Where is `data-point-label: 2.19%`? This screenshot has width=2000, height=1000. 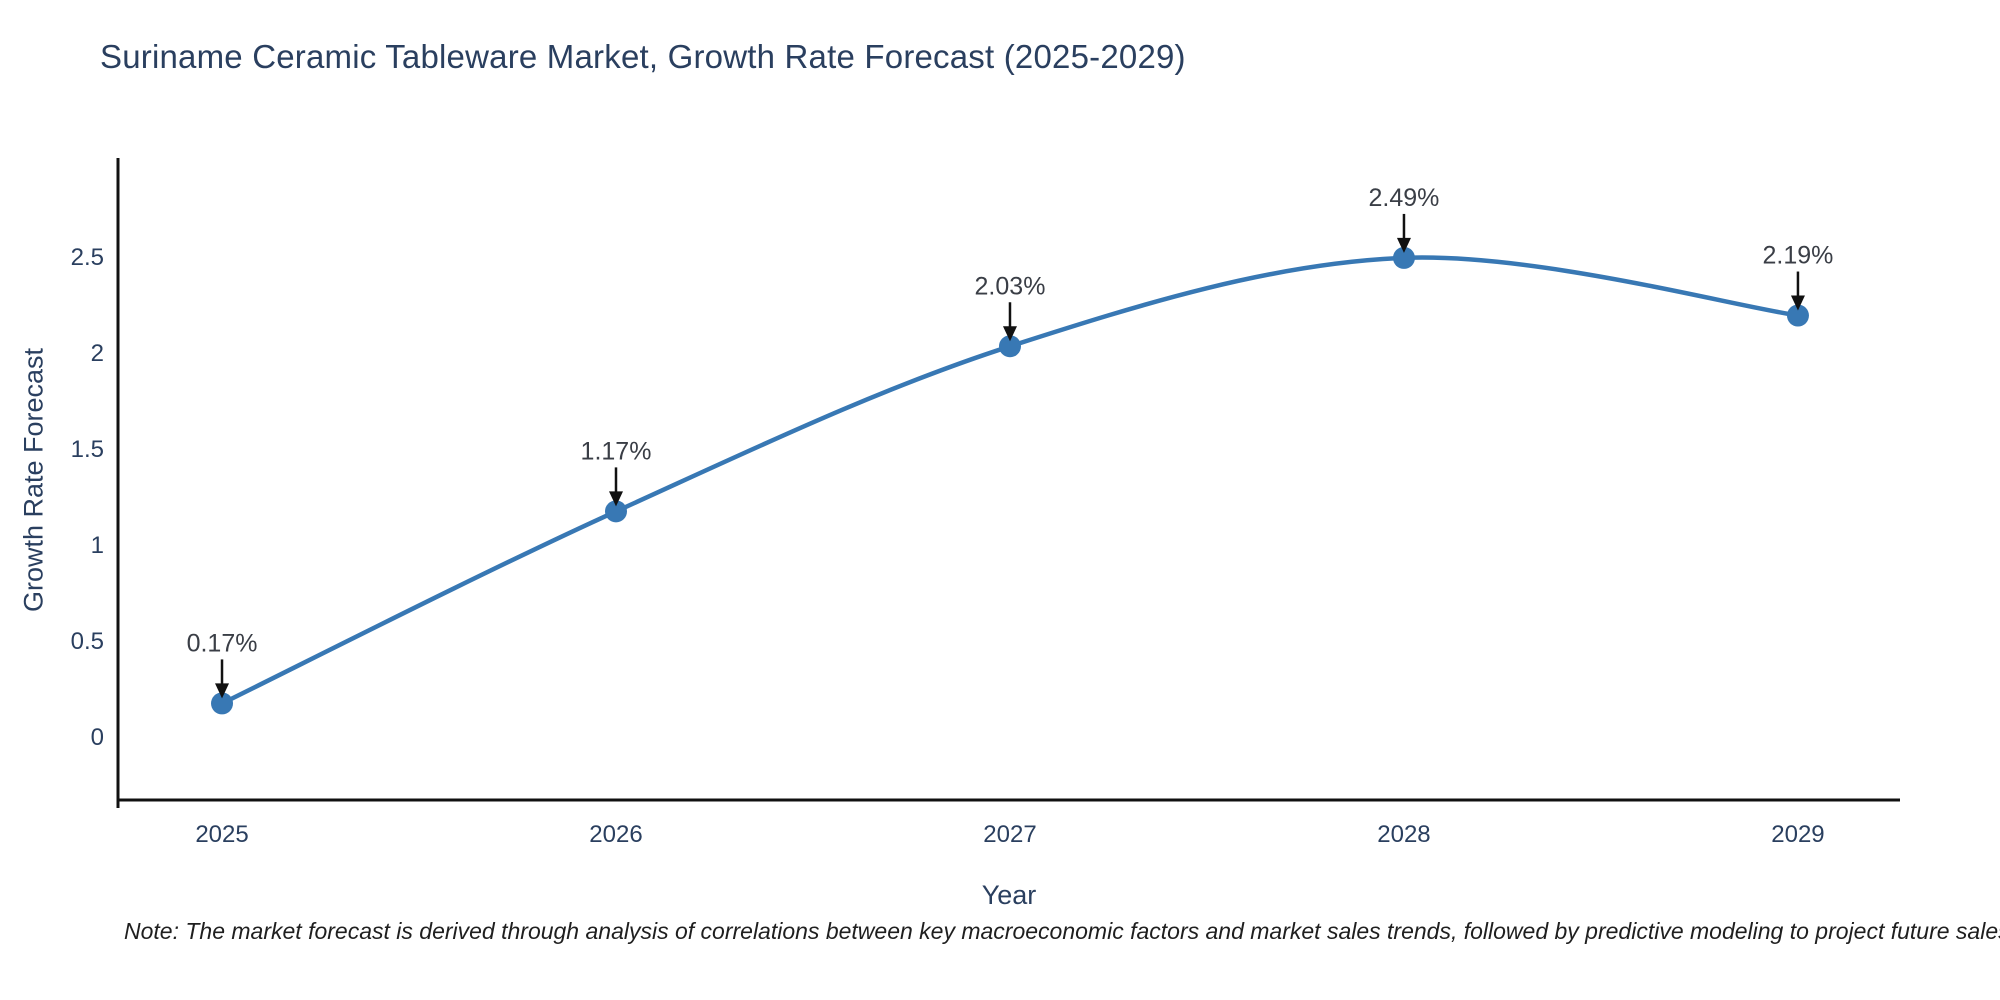 data-point-label: 2.19% is located at coordinates (1798, 256).